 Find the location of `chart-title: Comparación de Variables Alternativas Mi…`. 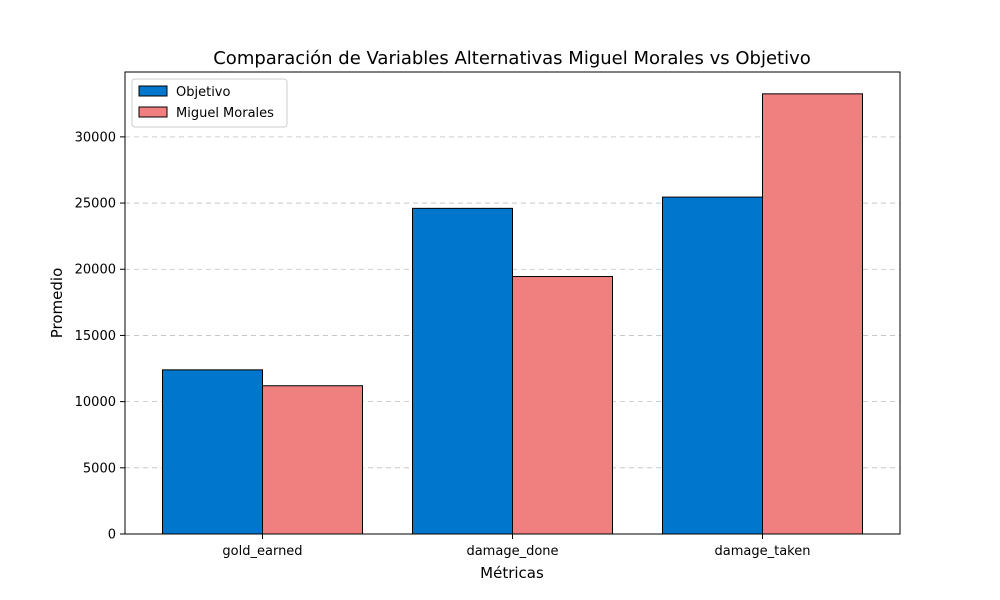

chart-title: Comparación de Variables Alternativas Mi… is located at coordinates (512, 58).